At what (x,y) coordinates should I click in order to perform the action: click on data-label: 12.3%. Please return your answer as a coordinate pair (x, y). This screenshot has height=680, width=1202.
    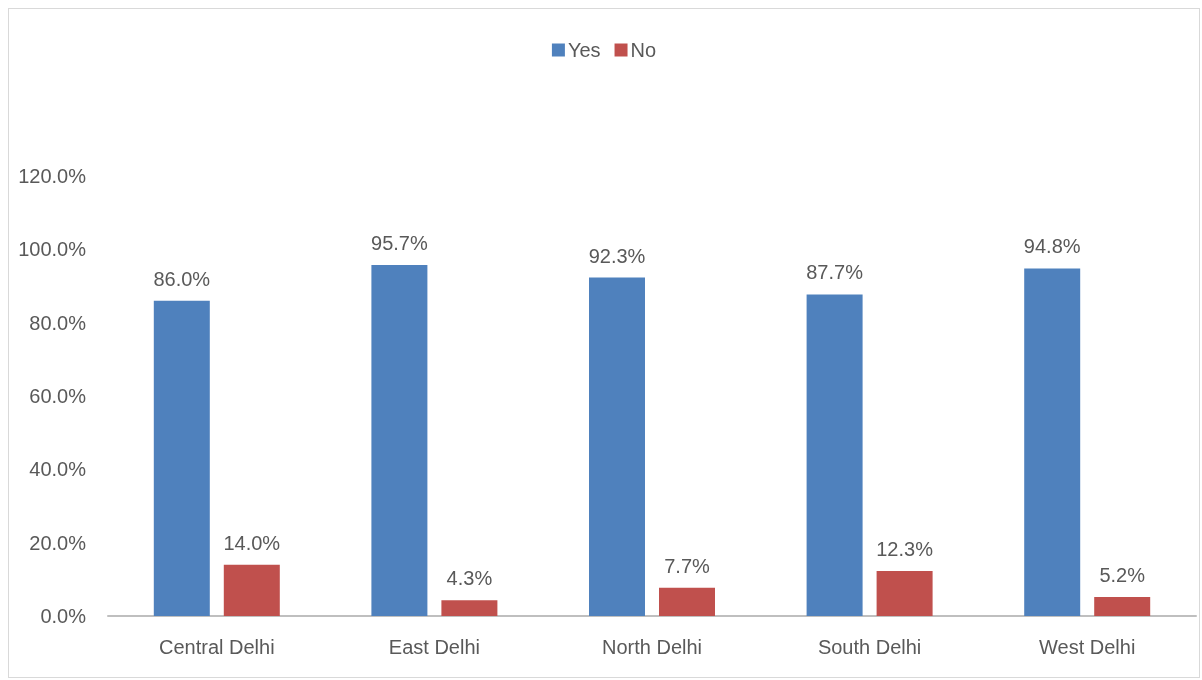
    Looking at the image, I should click on (905, 548).